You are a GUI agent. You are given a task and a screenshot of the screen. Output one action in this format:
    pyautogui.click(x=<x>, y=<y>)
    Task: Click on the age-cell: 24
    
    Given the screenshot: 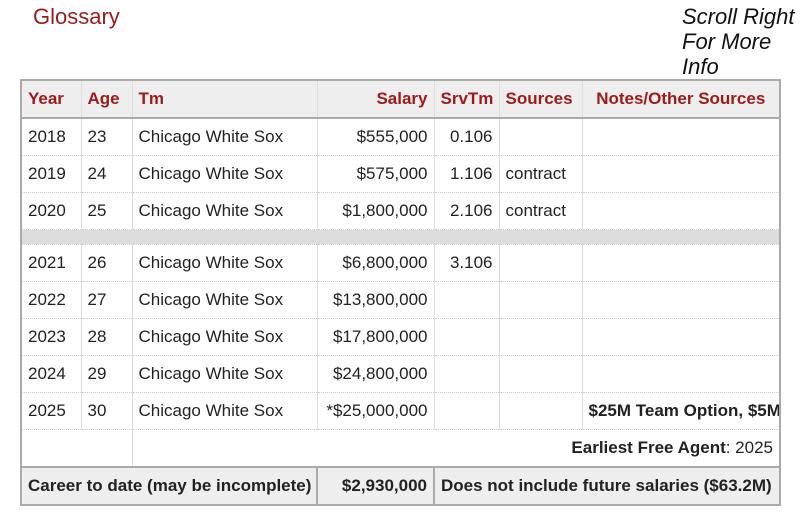 What is the action you would take?
    pyautogui.click(x=106, y=174)
    